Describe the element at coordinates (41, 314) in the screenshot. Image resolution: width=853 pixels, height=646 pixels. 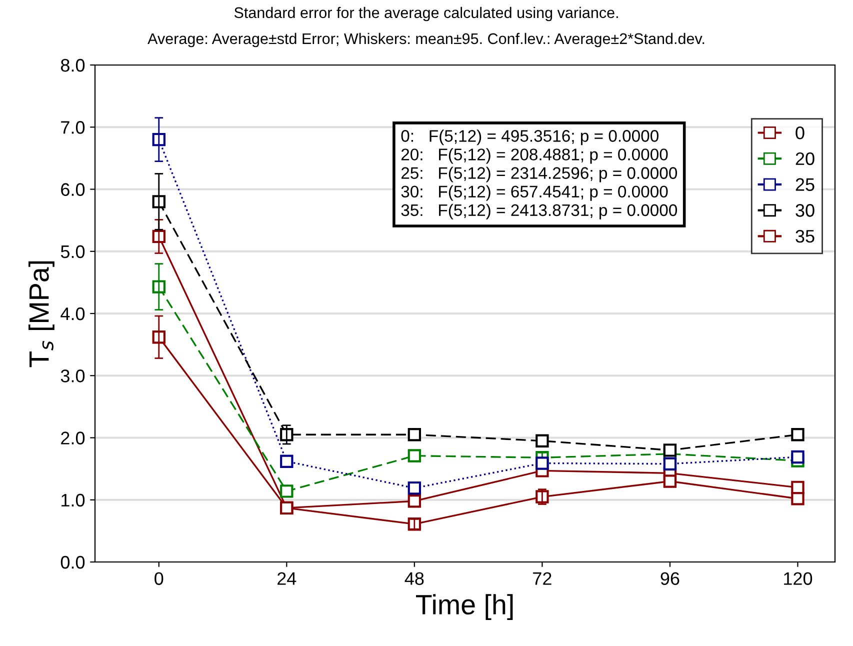
I see `y-axis-title: T$_{s}$ [MPa]` at that location.